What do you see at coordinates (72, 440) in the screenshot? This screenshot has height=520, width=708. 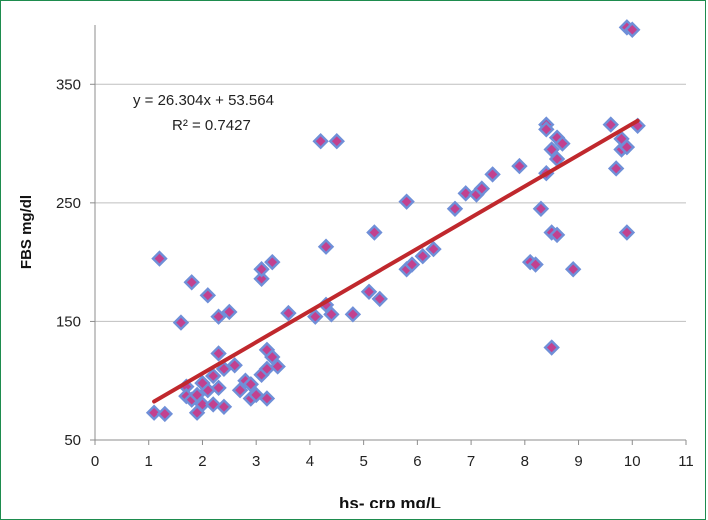 I see `y-tick-label: 50` at bounding box center [72, 440].